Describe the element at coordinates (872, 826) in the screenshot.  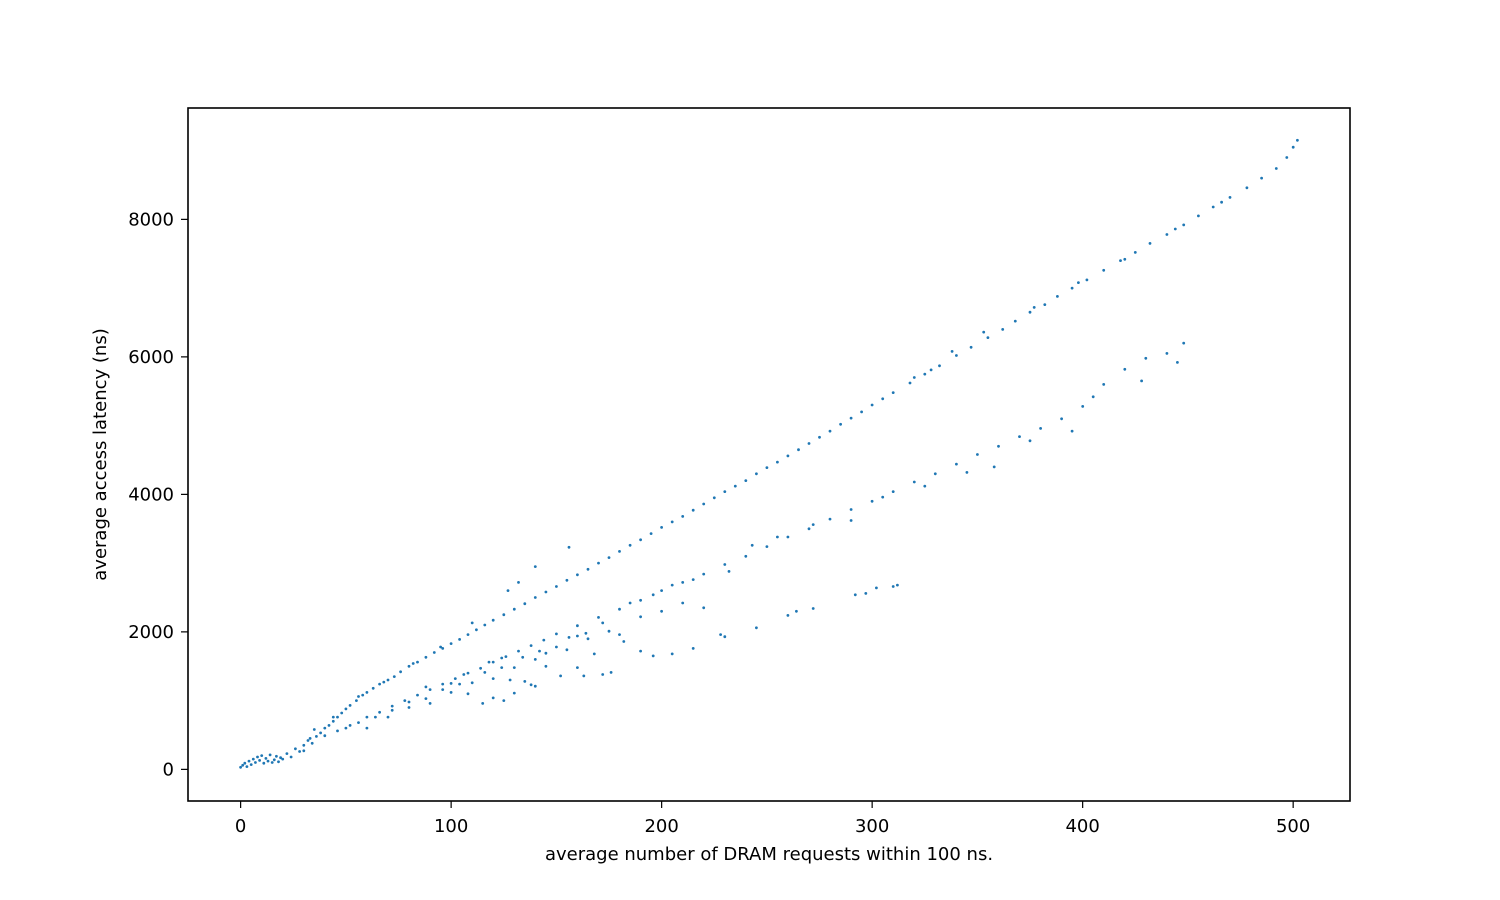
I see `x-tick-label: 300` at that location.